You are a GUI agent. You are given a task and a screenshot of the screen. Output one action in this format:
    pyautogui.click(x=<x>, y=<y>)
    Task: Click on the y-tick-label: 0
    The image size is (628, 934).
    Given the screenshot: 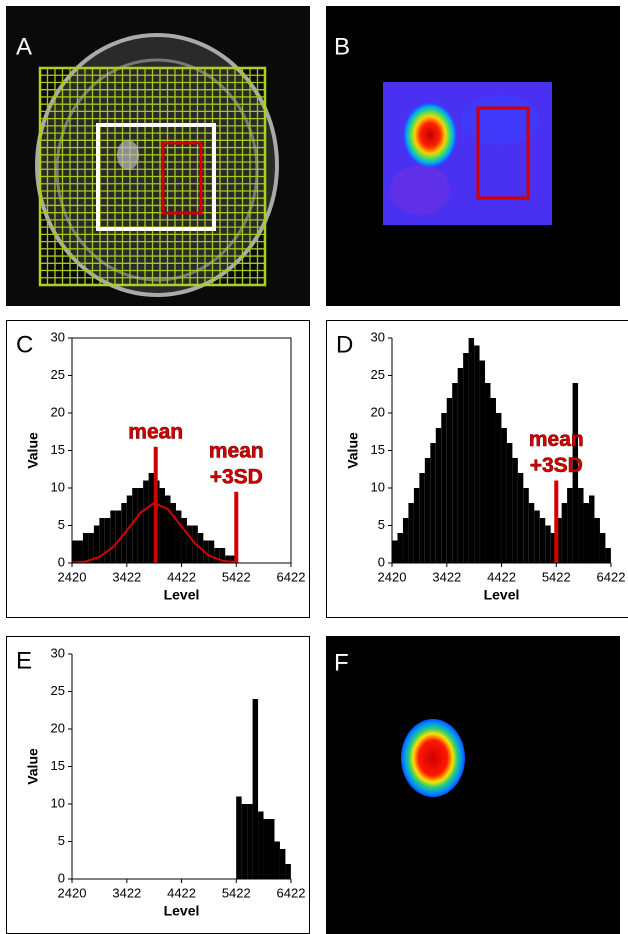 What is the action you would take?
    pyautogui.click(x=61, y=561)
    